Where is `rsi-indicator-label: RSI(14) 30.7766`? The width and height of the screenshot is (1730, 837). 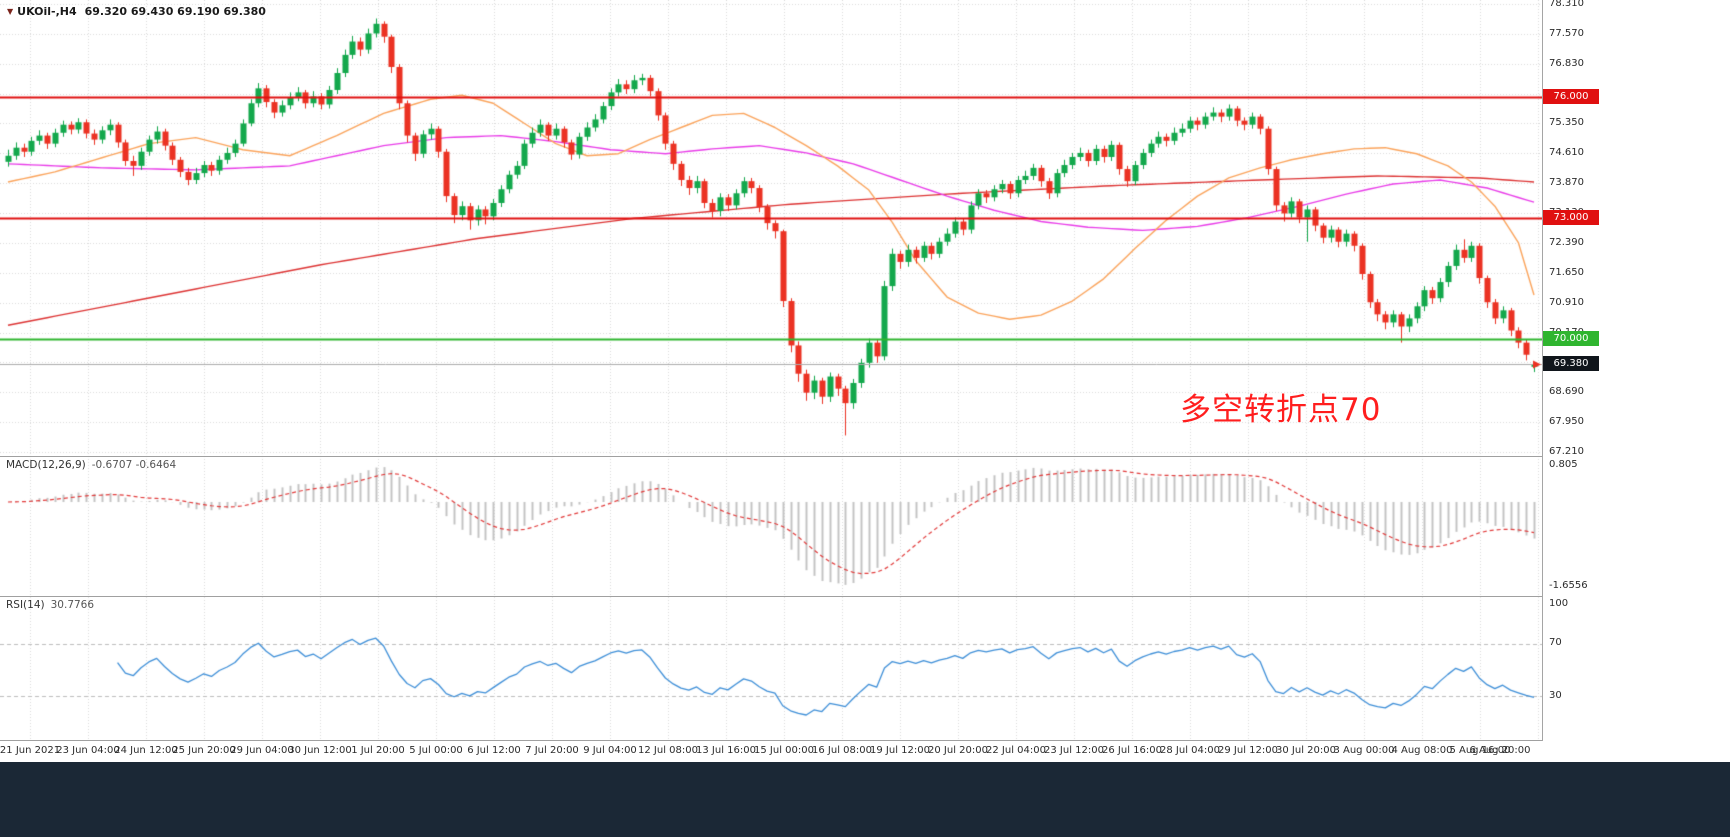 rsi-indicator-label: RSI(14) 30.7766 is located at coordinates (50, 605).